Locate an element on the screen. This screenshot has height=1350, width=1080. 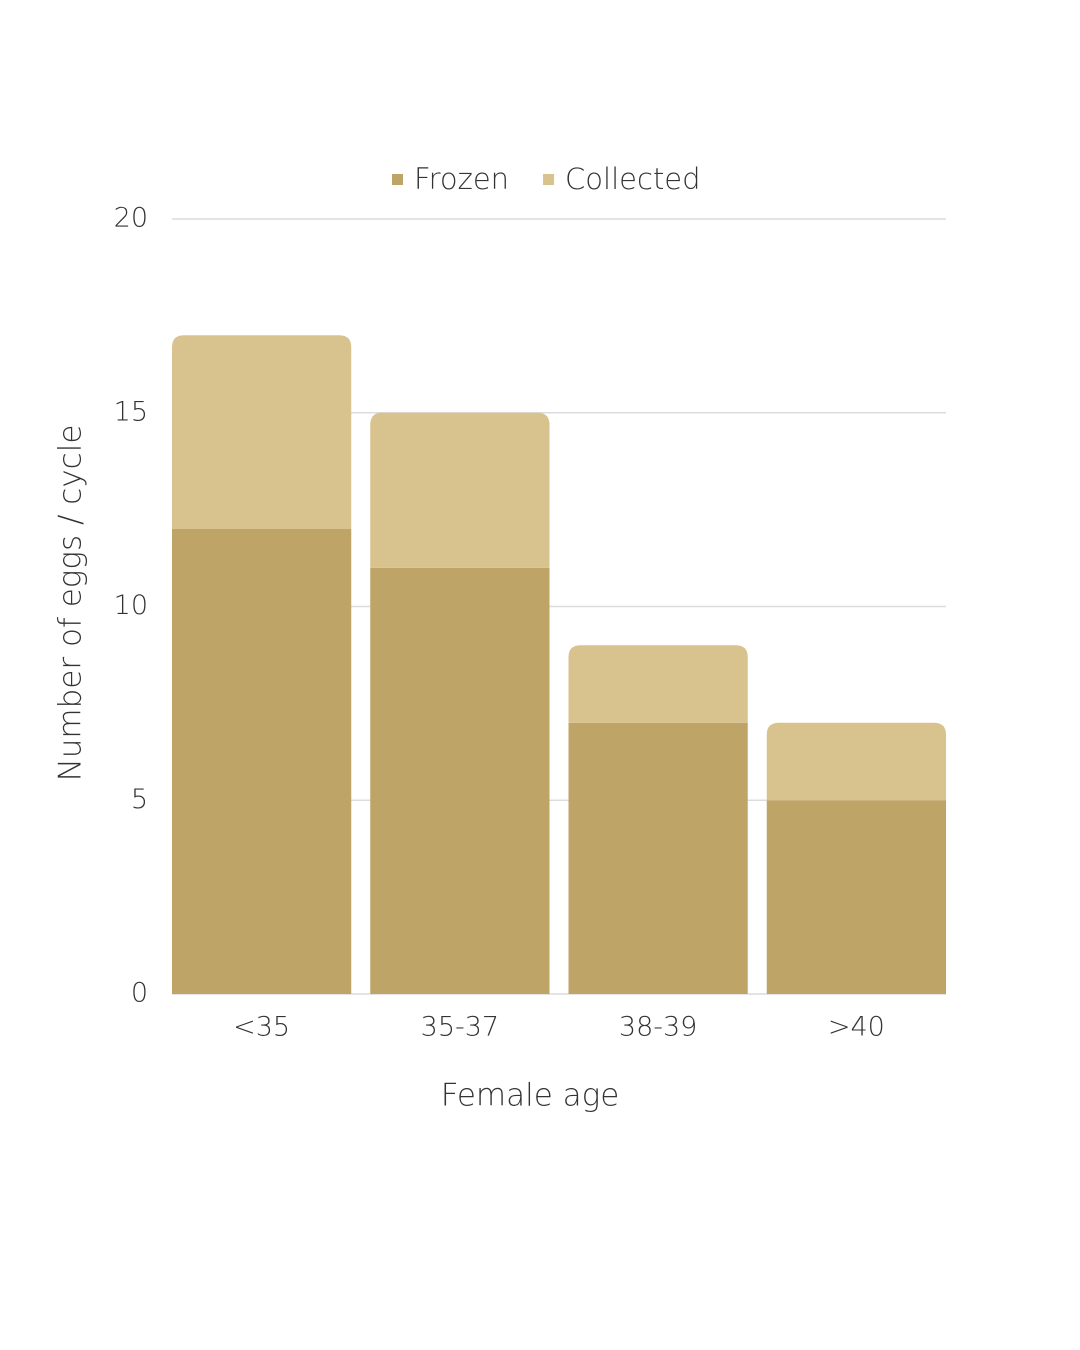
y-tick-label: 10 is located at coordinates (131, 605).